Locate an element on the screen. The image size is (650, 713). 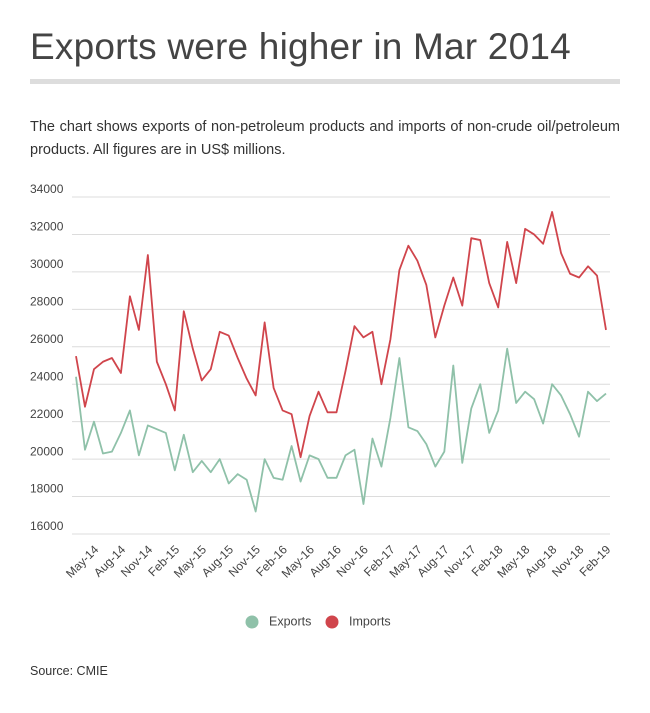
title-rule is located at coordinates (325, 81).